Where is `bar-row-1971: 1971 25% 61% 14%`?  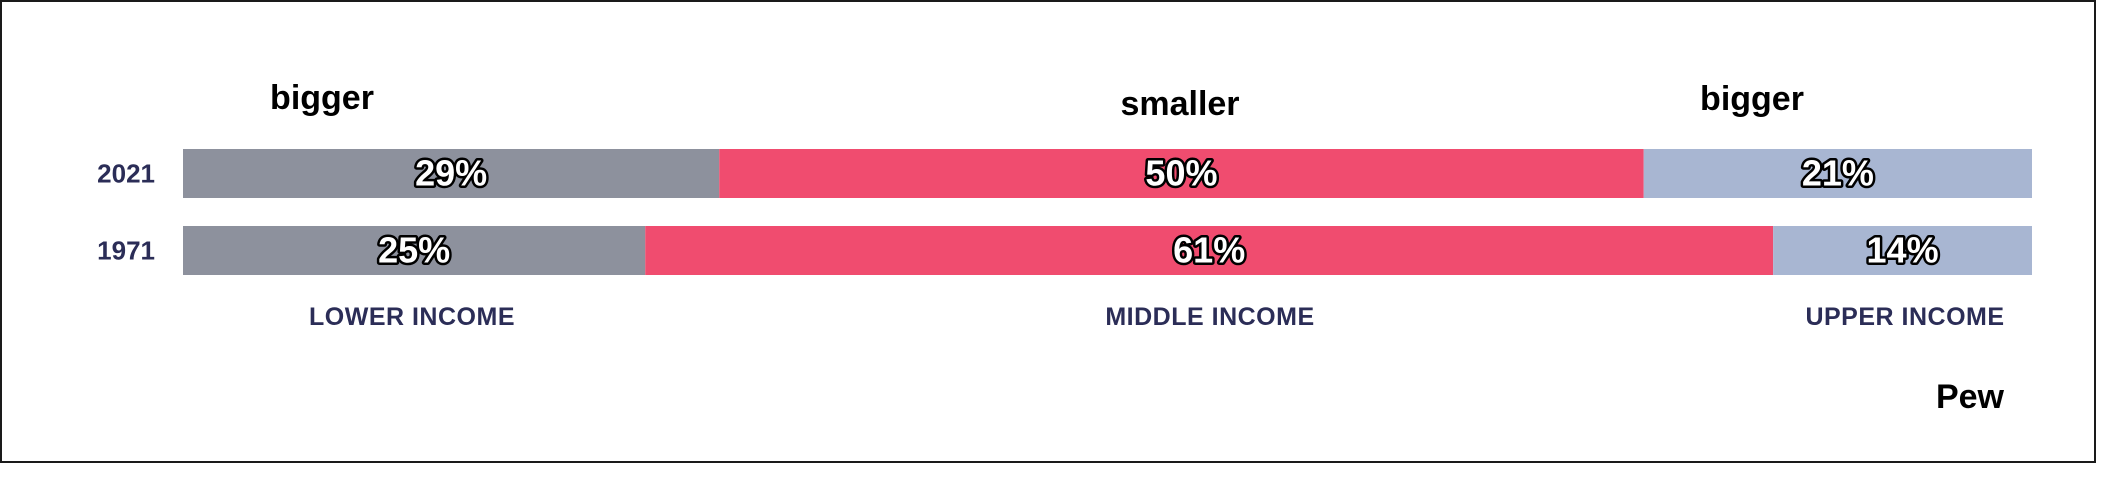
bar-row-1971: 1971 25% 61% 14% is located at coordinates (1064, 250).